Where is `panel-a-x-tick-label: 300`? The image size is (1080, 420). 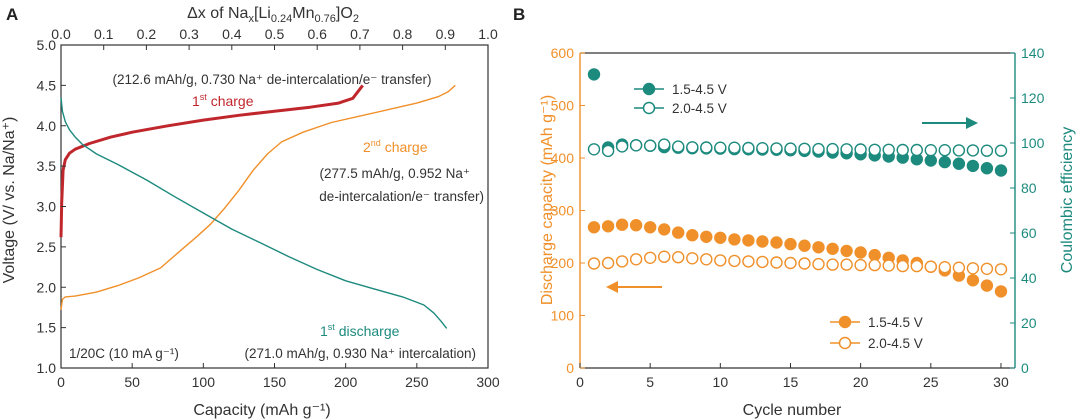 panel-a-x-tick-label: 300 is located at coordinates (488, 382).